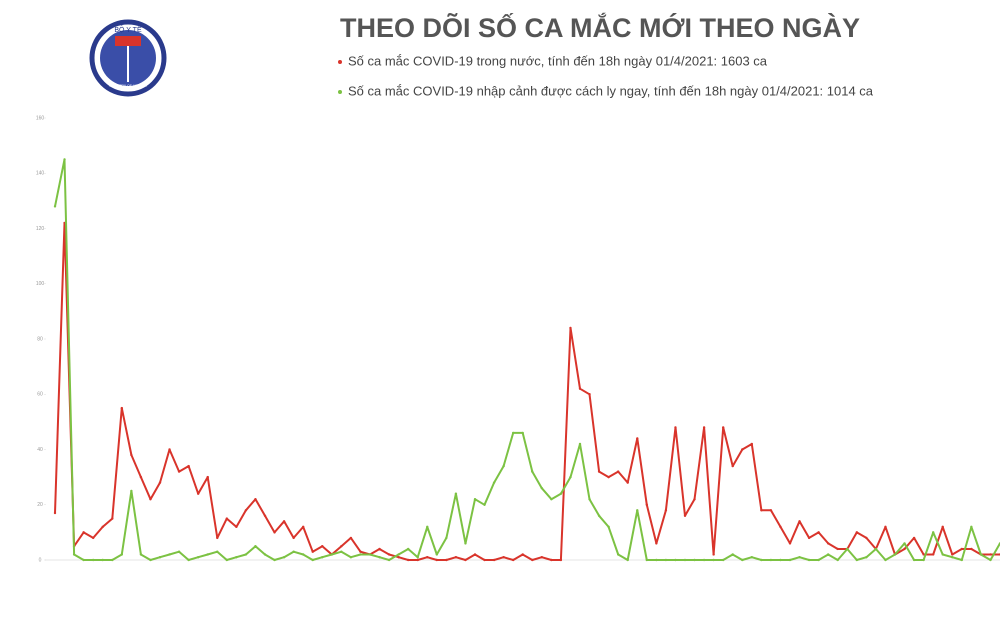 This screenshot has height=620, width=1000. What do you see at coordinates (128, 41) in the screenshot?
I see `logo-cross` at bounding box center [128, 41].